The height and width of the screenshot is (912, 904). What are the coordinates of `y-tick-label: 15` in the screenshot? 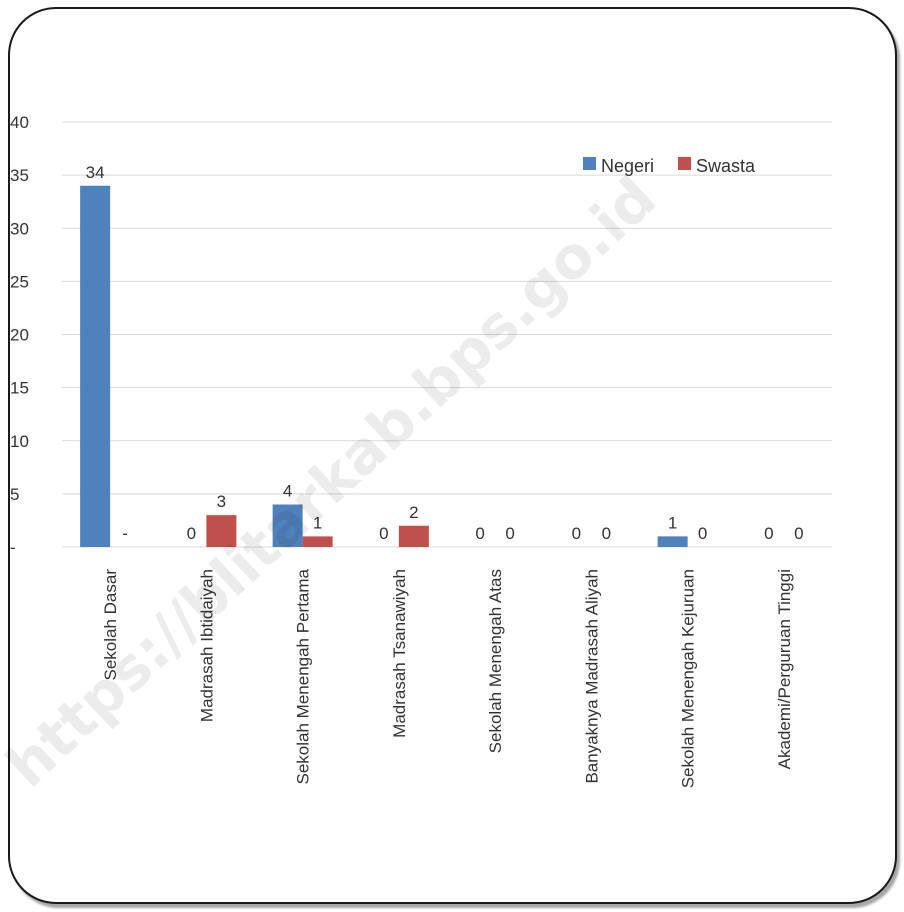 It's located at (19, 388).